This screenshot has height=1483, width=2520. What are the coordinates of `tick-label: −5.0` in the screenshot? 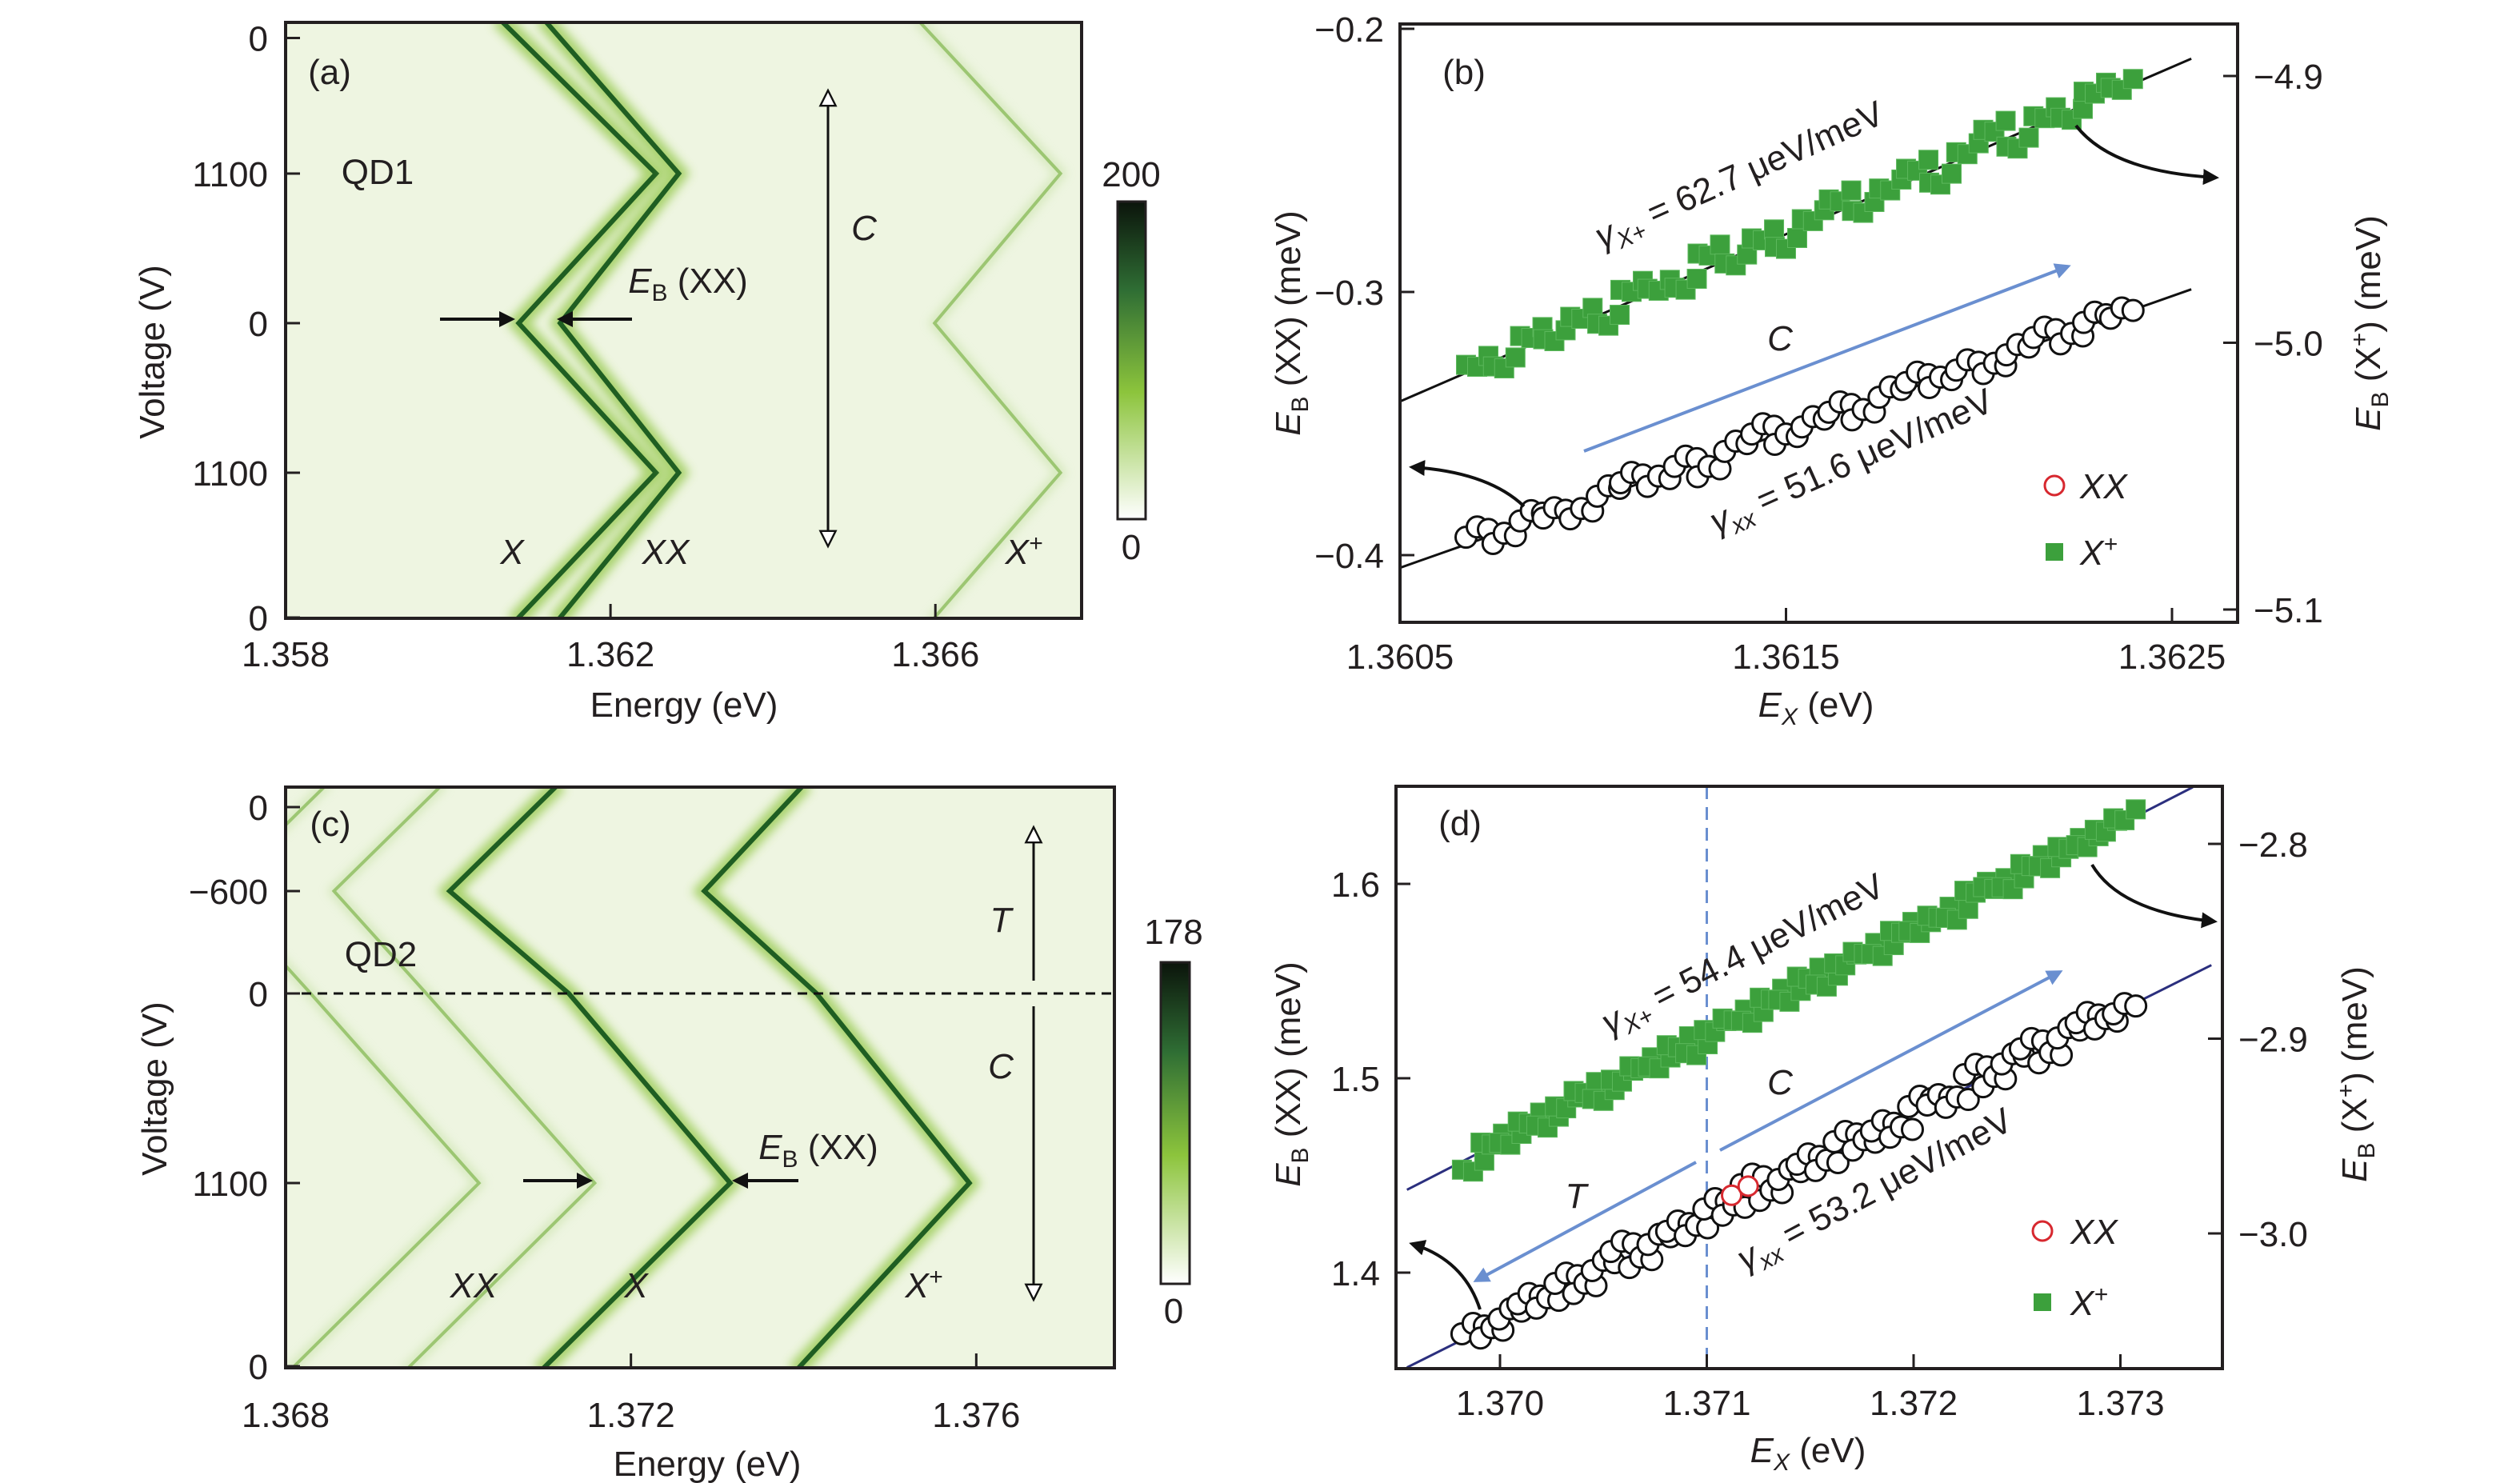 It's located at (2288, 344).